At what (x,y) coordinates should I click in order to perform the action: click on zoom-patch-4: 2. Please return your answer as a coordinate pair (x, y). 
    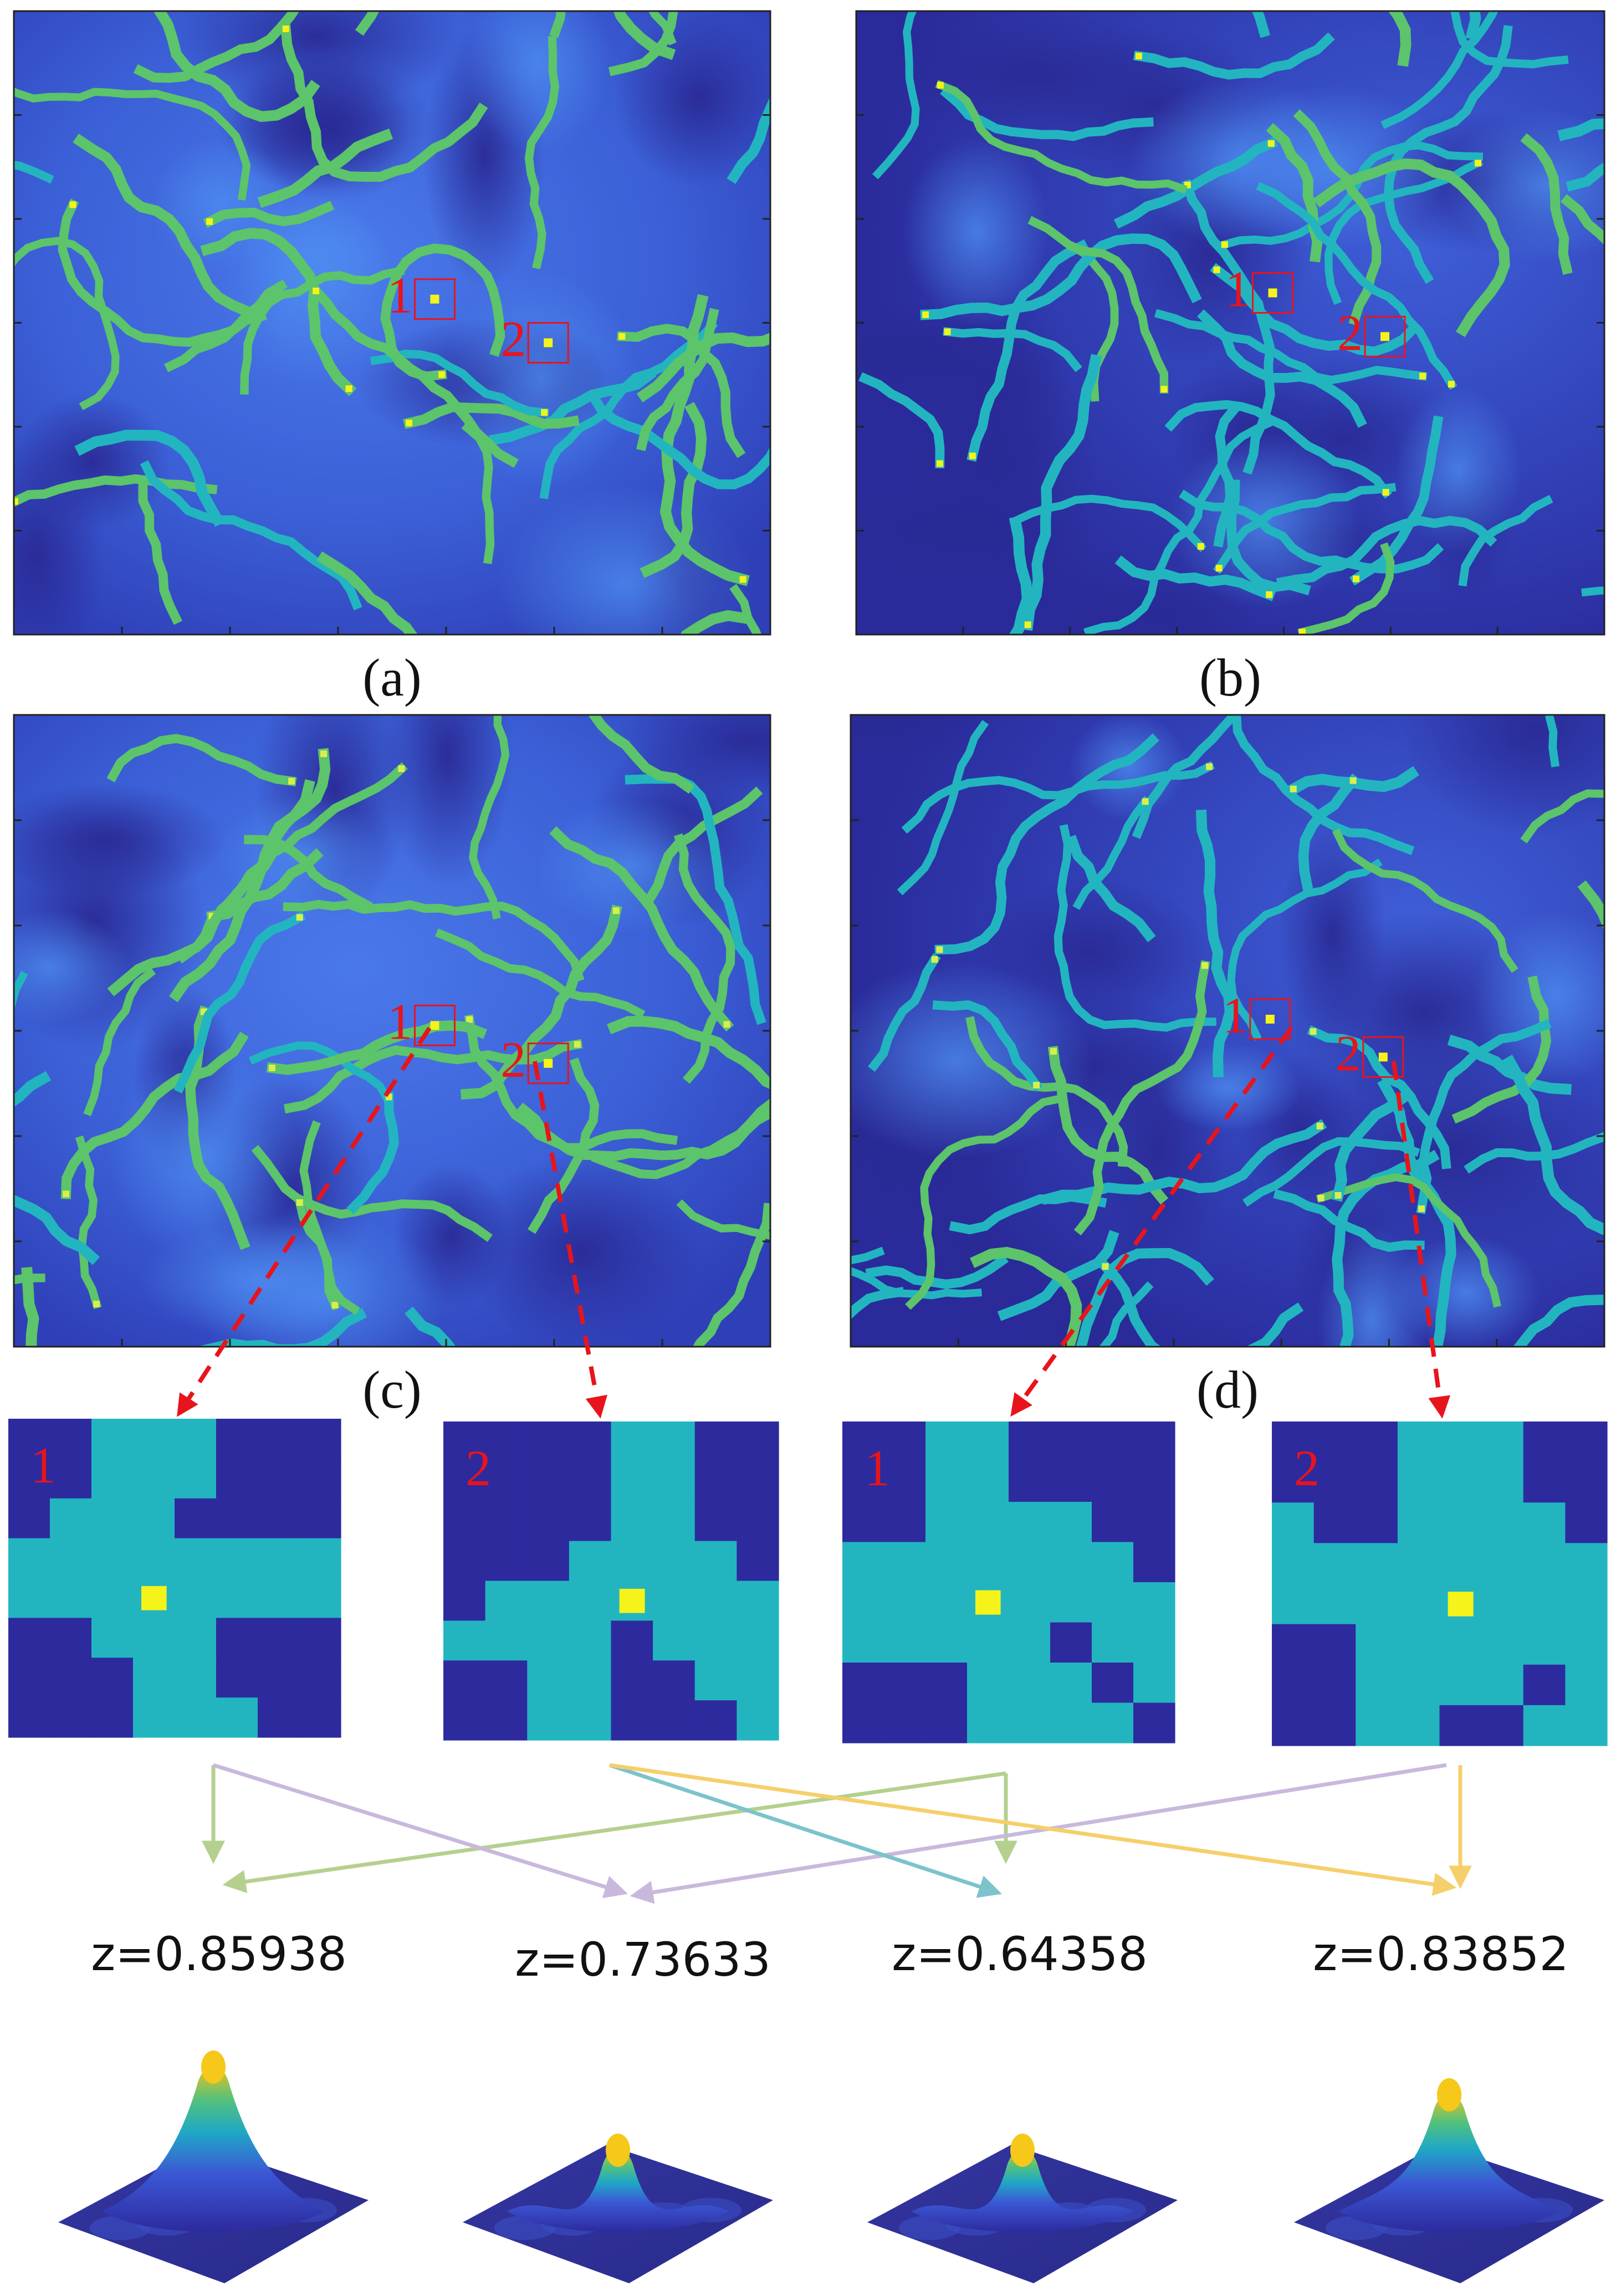
    Looking at the image, I should click on (1440, 1583).